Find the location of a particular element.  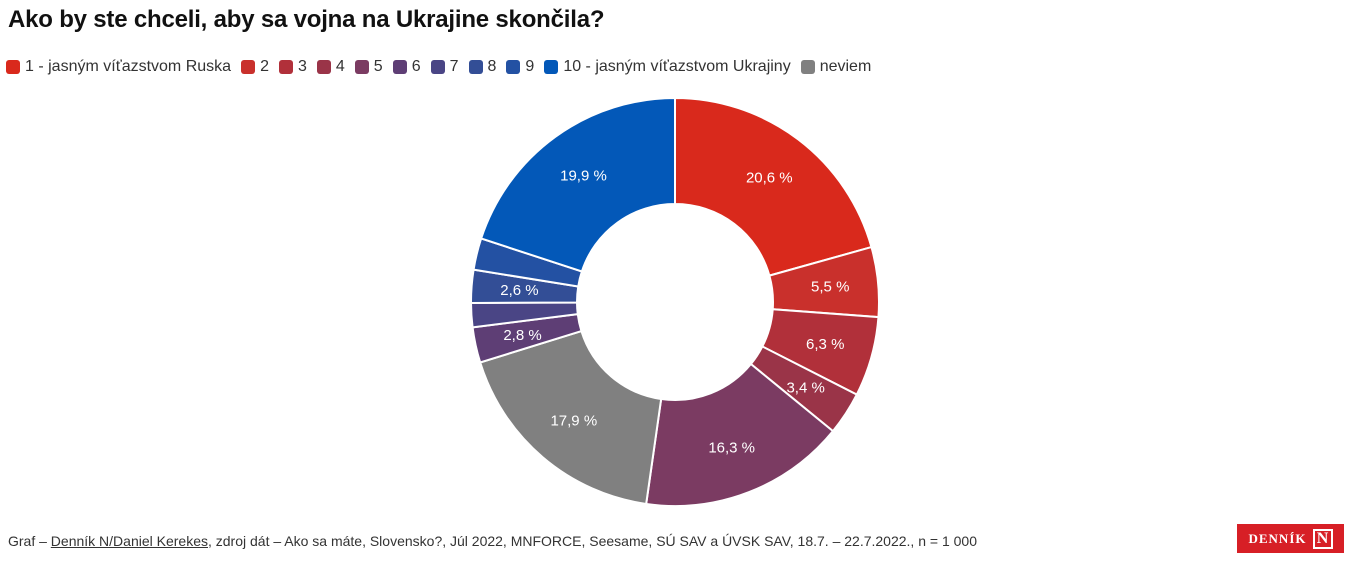

legend-label: 3 is located at coordinates (302, 66).